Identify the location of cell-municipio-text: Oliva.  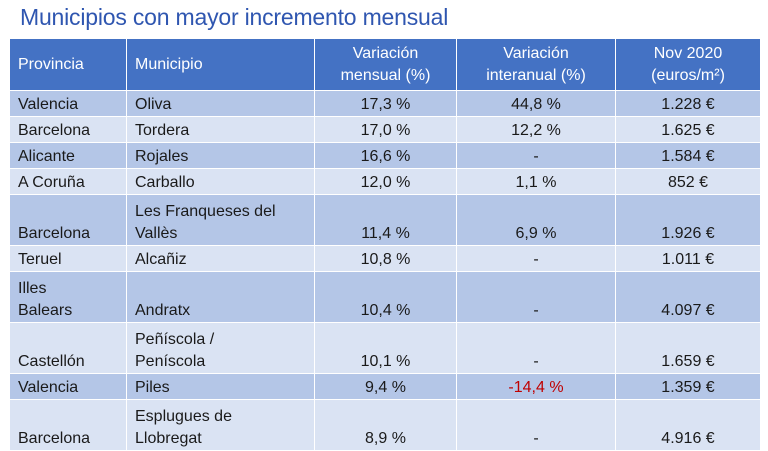
(153, 104).